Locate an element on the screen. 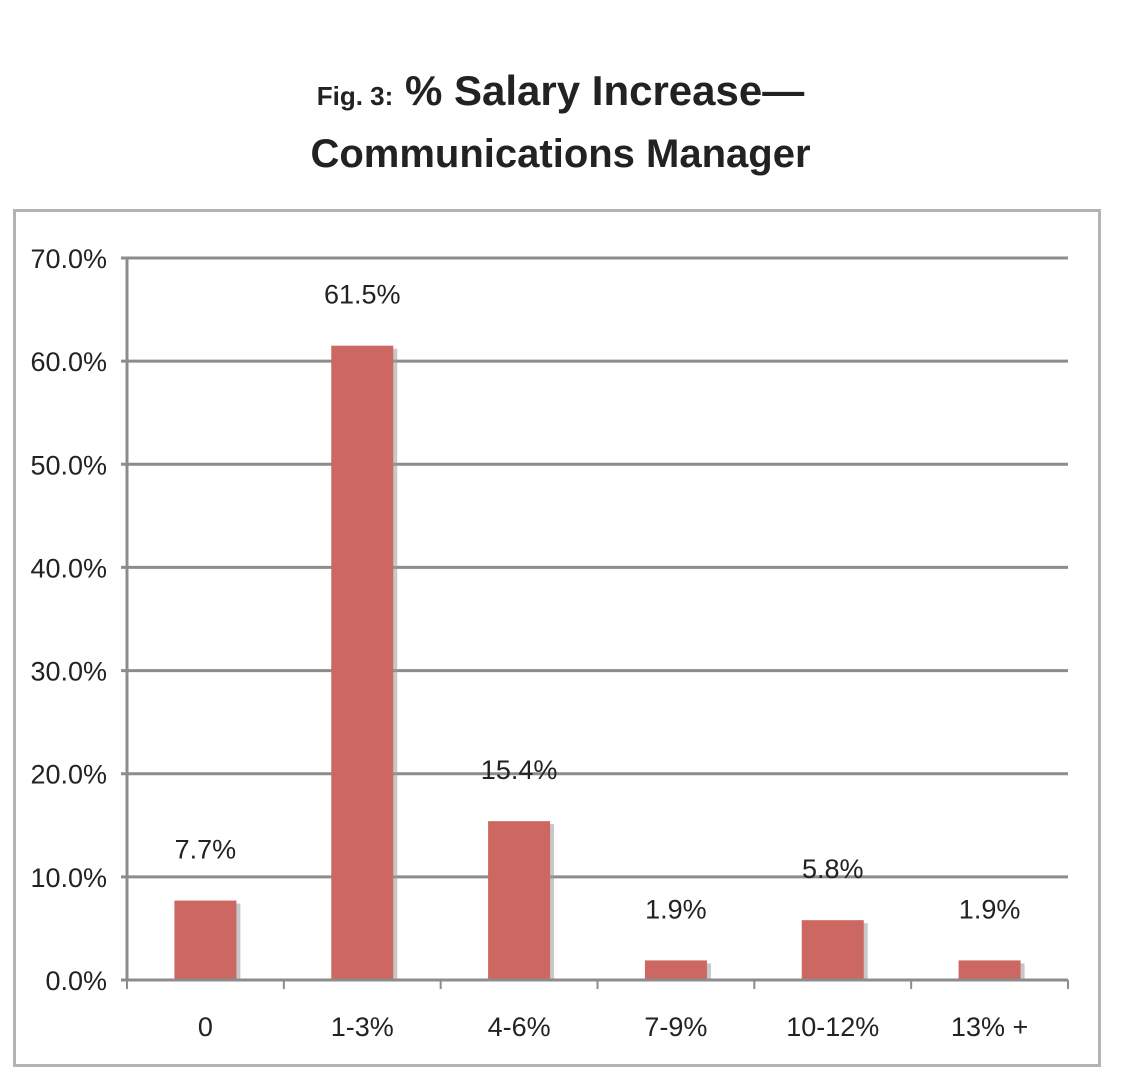 The height and width of the screenshot is (1091, 1121). data-label: 7.7% is located at coordinates (206, 850).